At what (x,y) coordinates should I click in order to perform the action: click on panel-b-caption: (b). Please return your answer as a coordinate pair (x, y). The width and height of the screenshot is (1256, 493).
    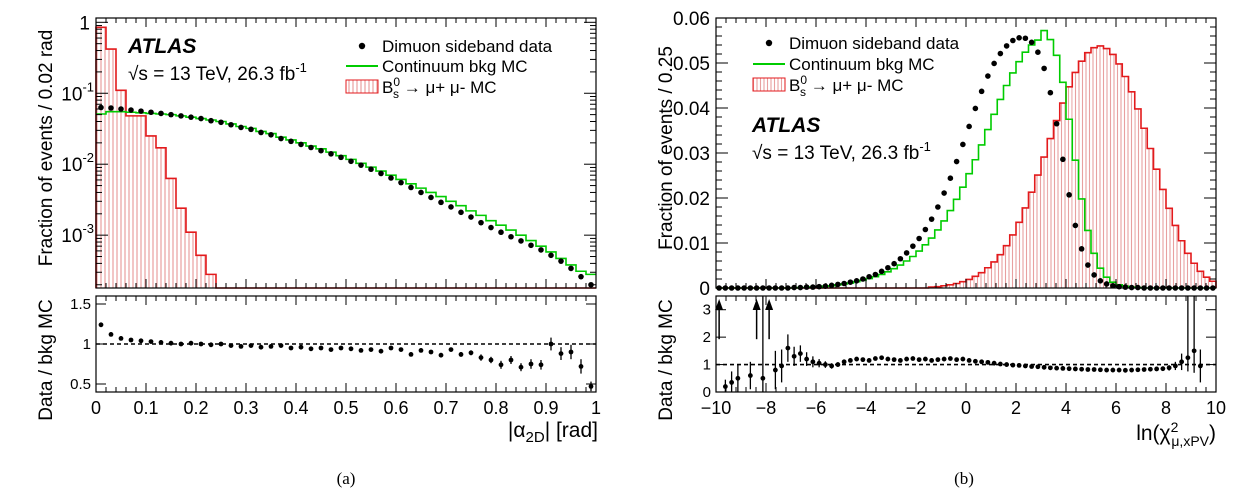
    Looking at the image, I should click on (964, 478).